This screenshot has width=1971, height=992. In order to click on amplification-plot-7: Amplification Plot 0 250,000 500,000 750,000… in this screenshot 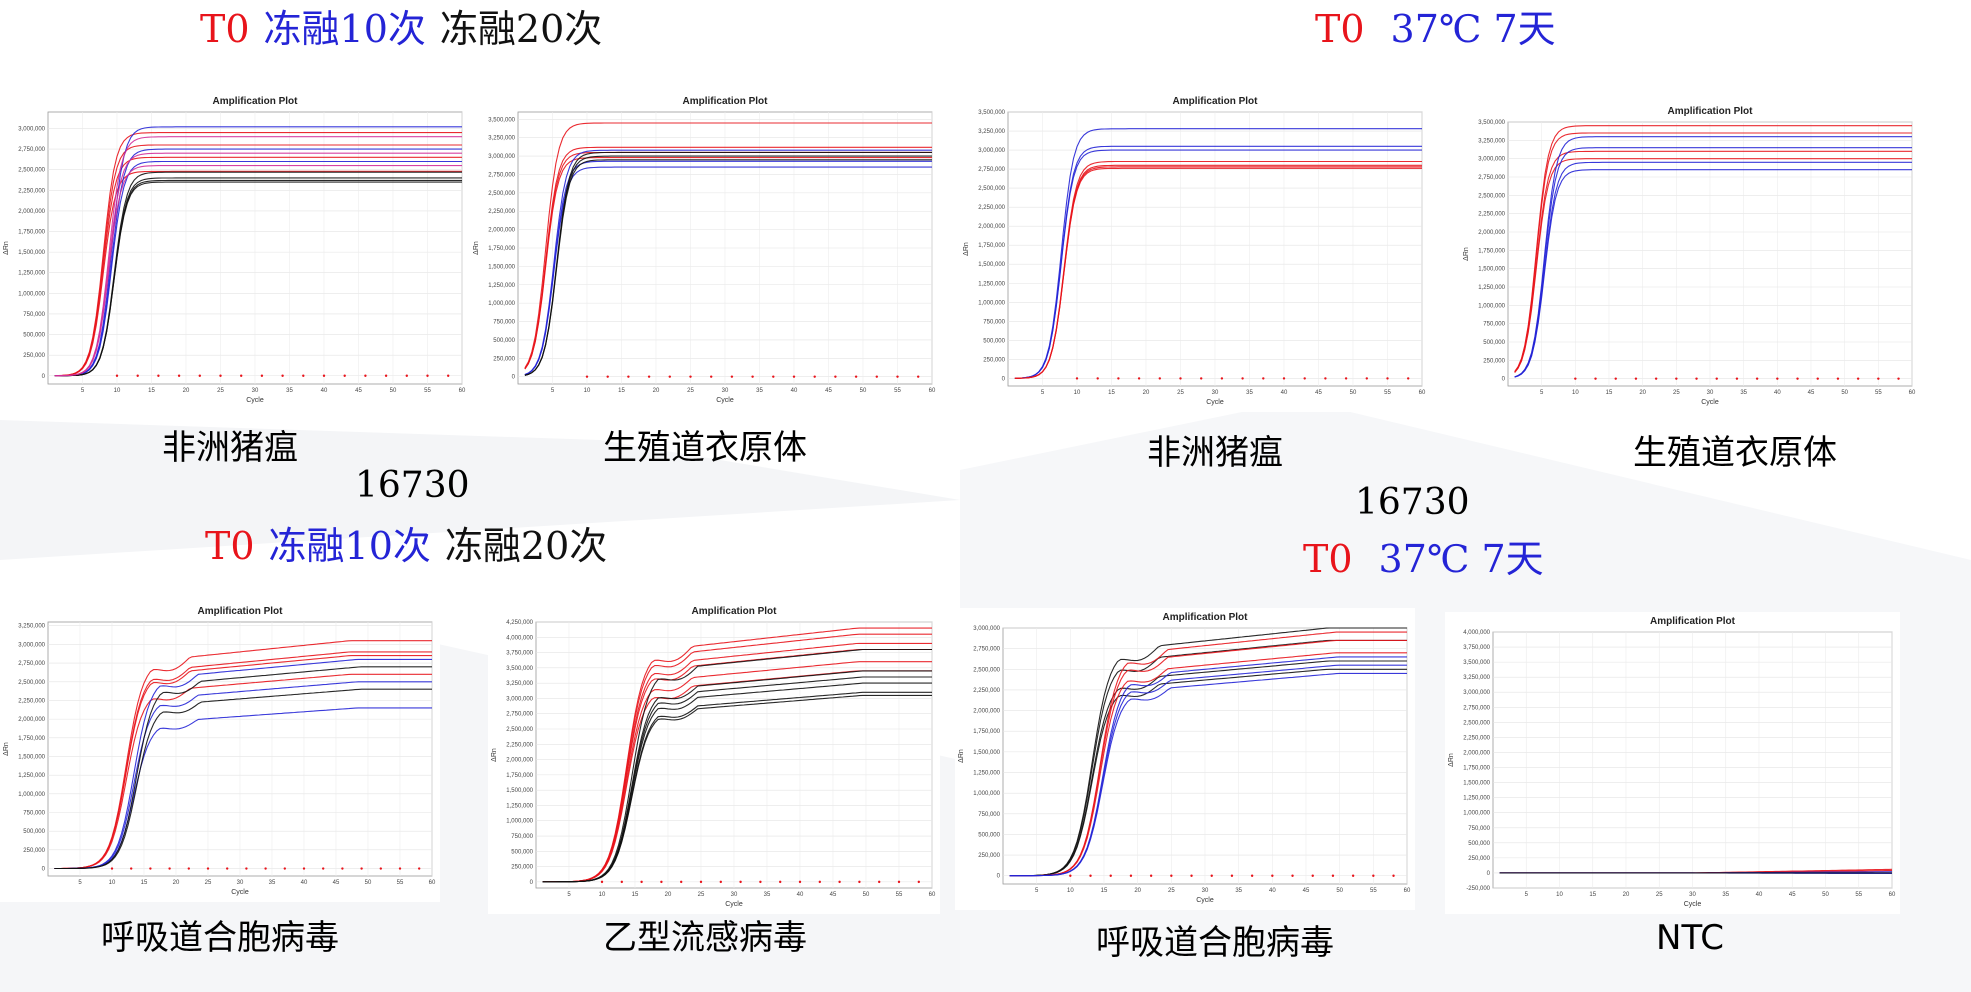, I will do `click(1184, 758)`.